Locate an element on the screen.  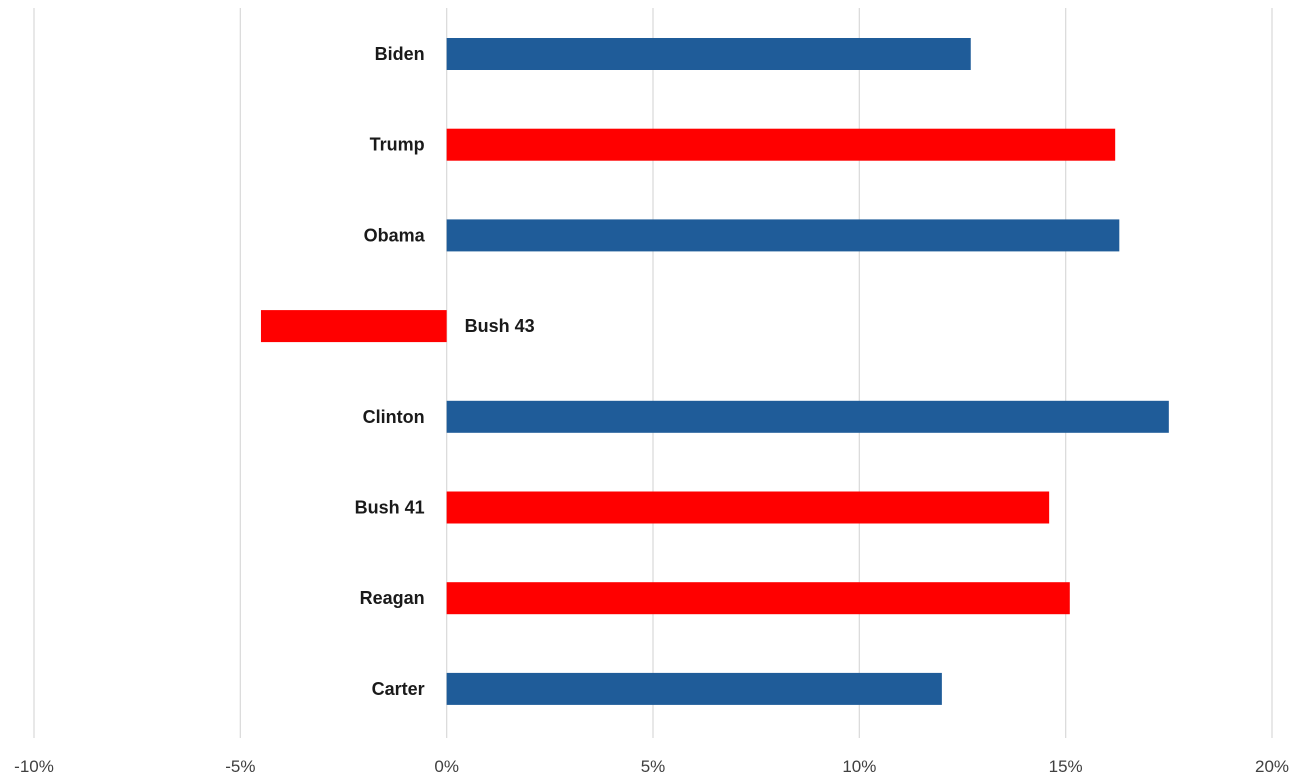
category-label: Carter is located at coordinates (398, 689).